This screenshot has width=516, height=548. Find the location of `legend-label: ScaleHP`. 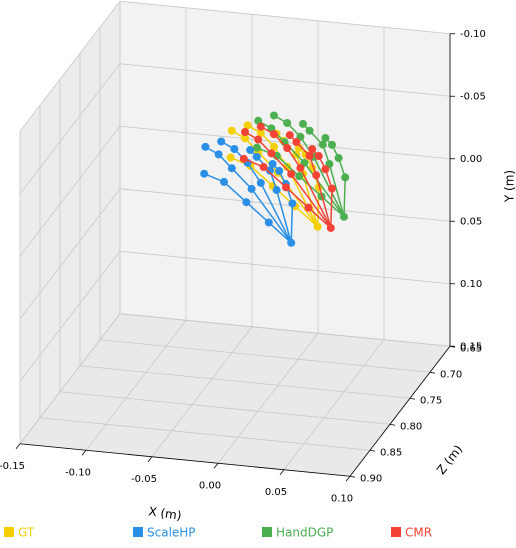

legend-label: ScaleHP is located at coordinates (171, 533).